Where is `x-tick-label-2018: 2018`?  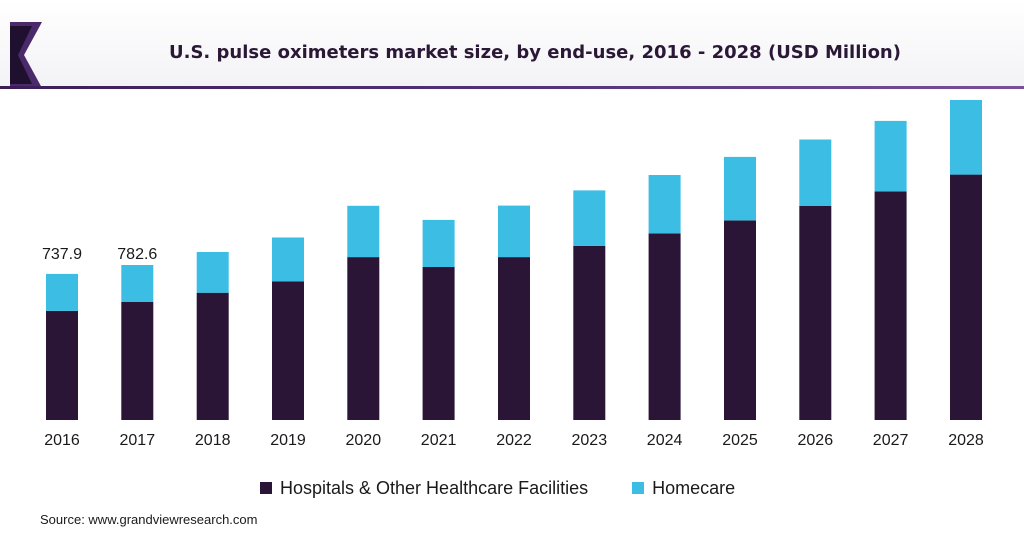
x-tick-label-2018: 2018 is located at coordinates (213, 440).